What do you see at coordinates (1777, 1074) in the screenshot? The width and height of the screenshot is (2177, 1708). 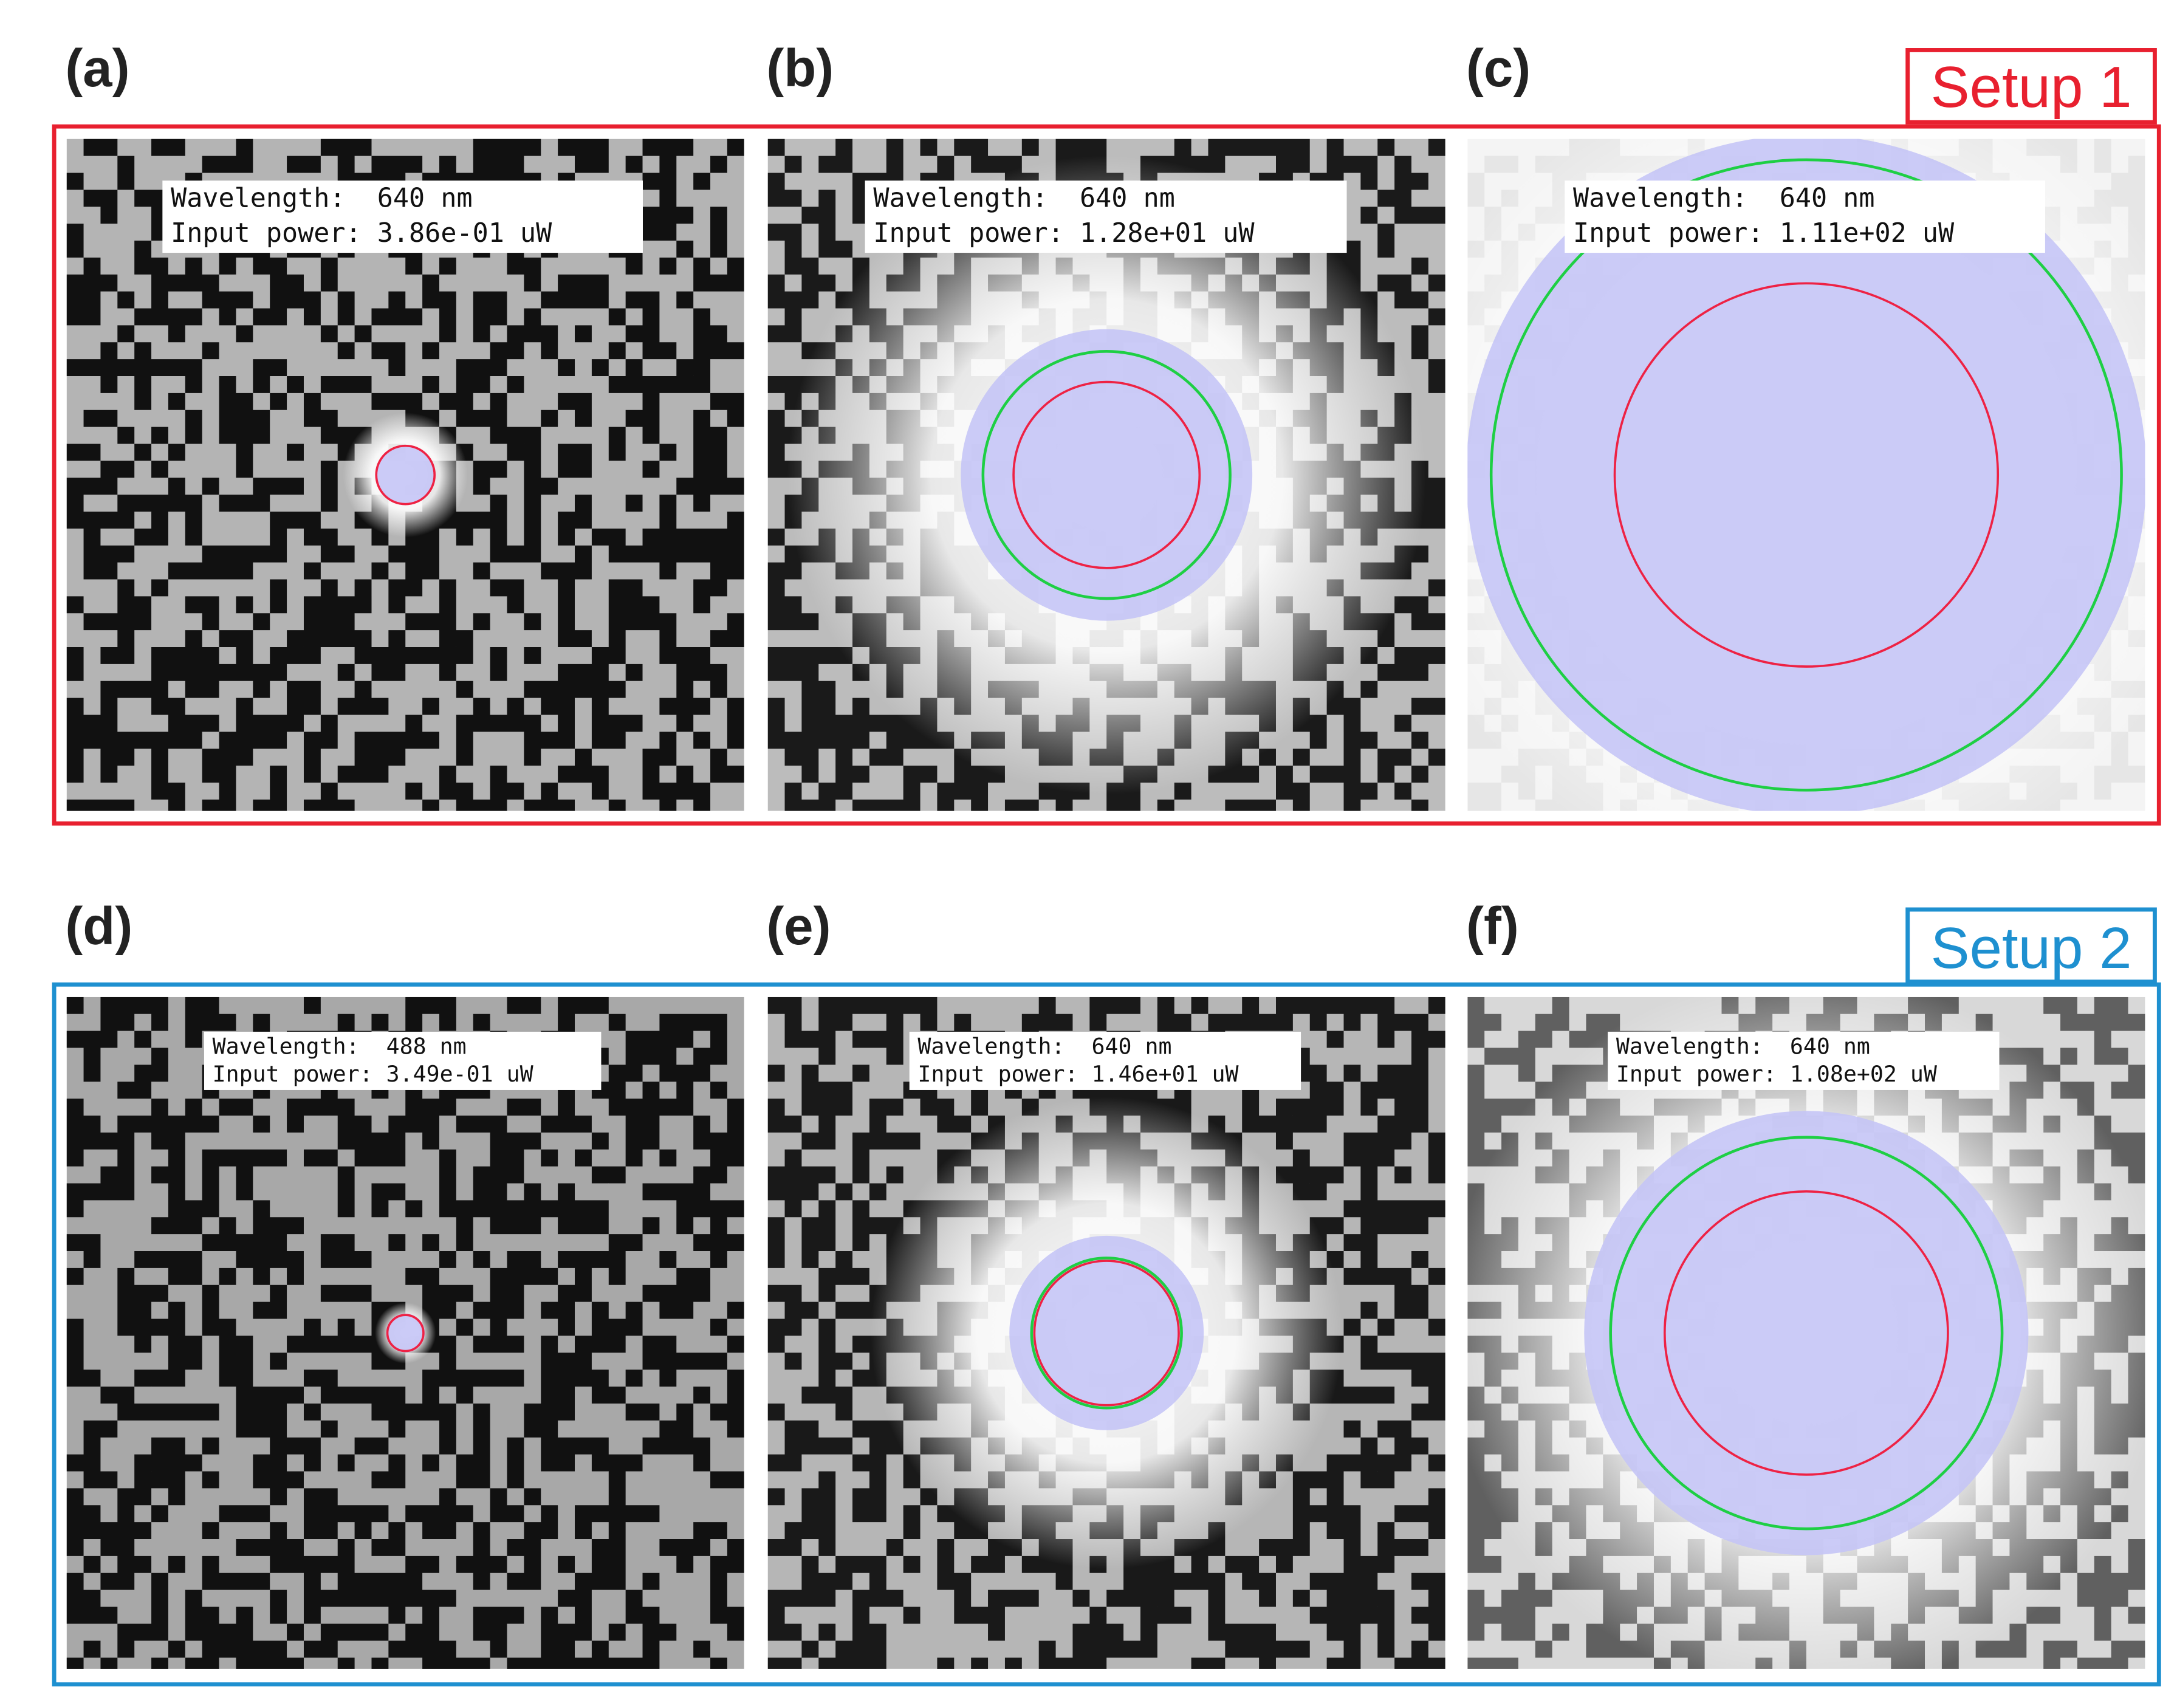 I see `power-text: Input power: 1.08e+02 uW` at bounding box center [1777, 1074].